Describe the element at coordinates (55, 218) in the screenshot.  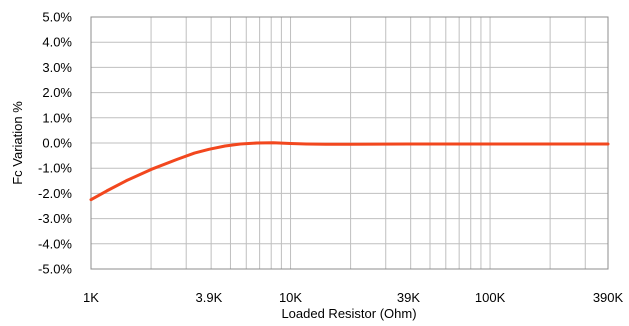
I see `y-tick-label: -3.0%` at that location.